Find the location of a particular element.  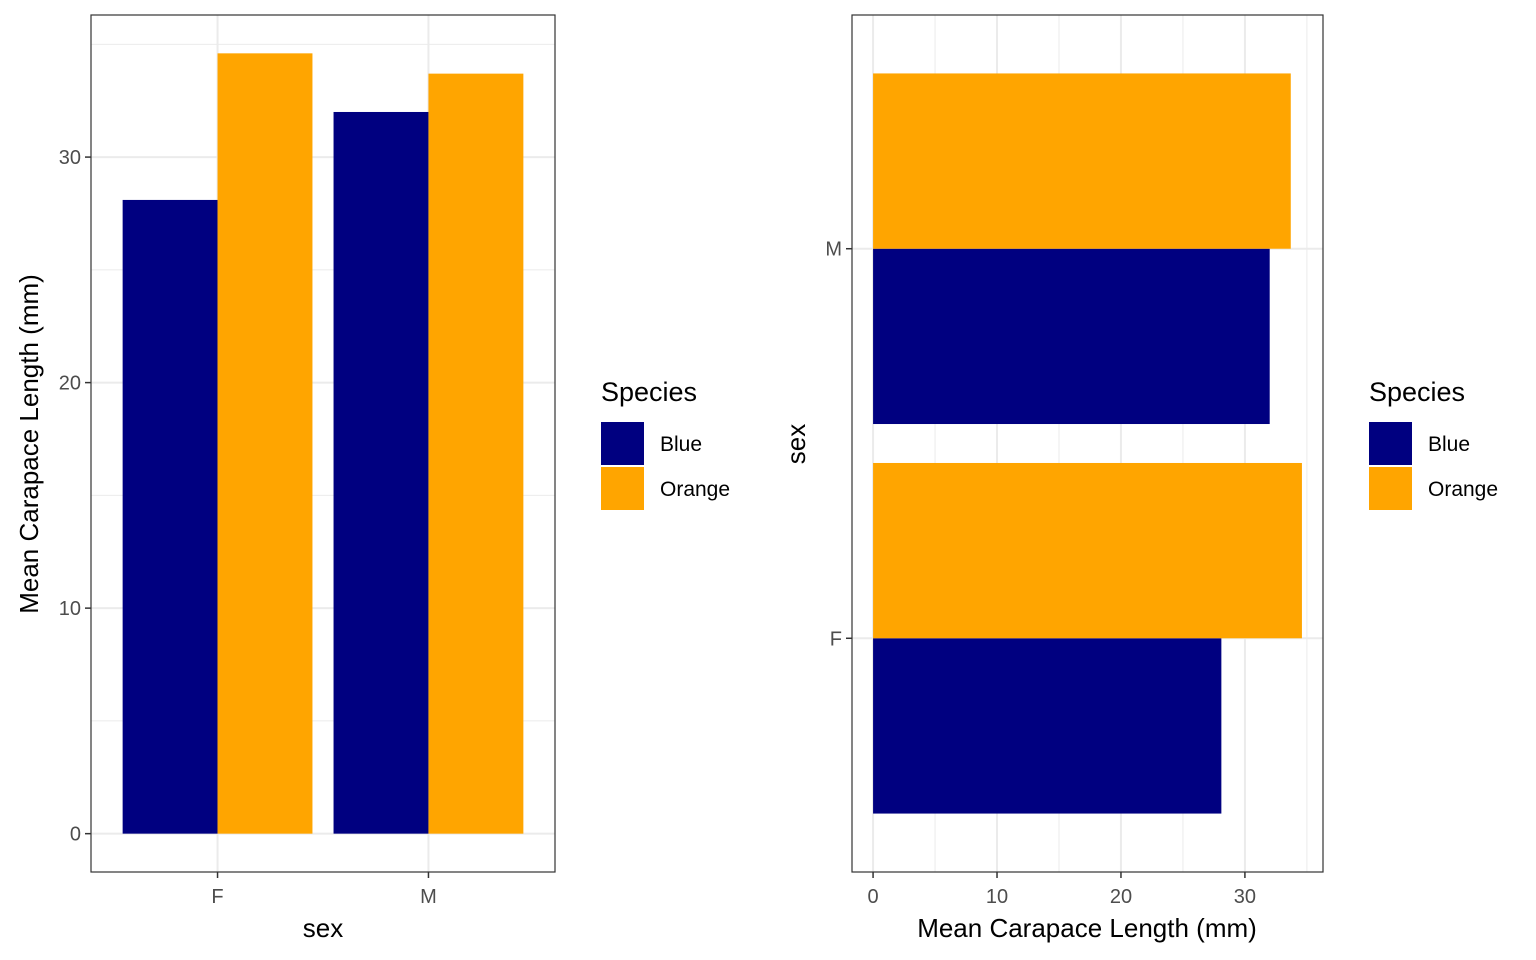

y-tick-label: M is located at coordinates (833, 250).